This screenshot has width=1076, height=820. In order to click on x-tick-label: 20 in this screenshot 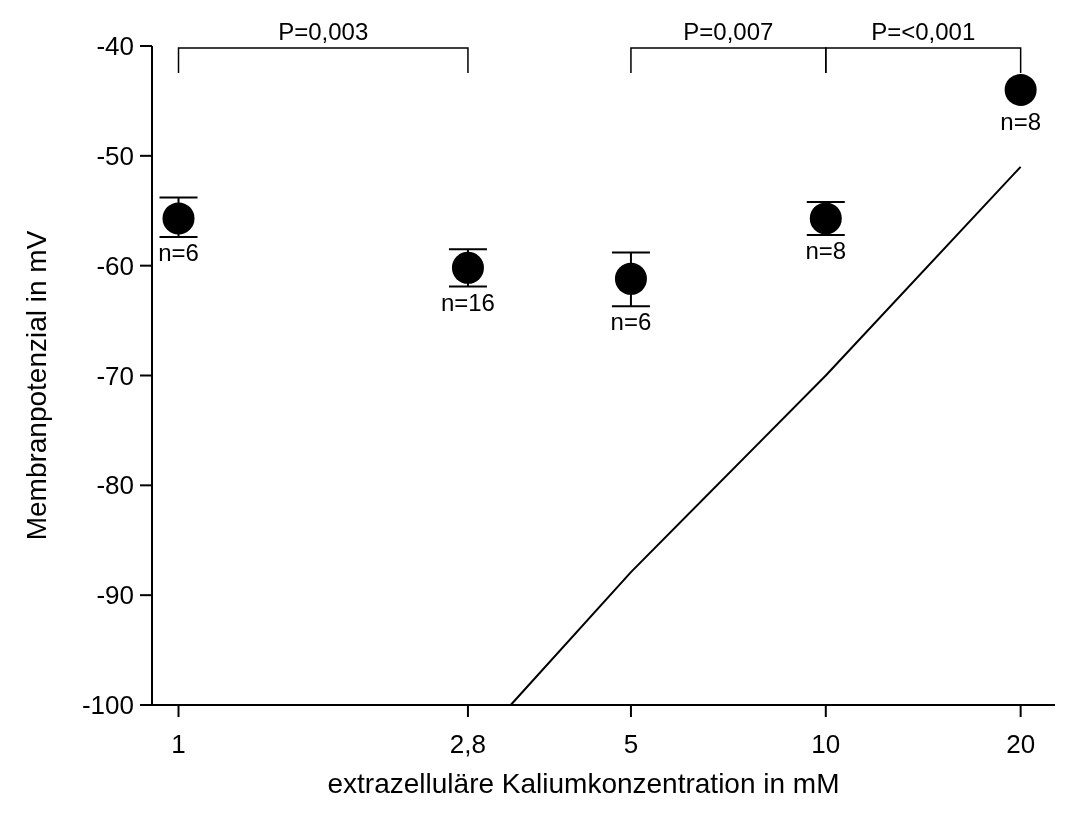, I will do `click(1021, 744)`.